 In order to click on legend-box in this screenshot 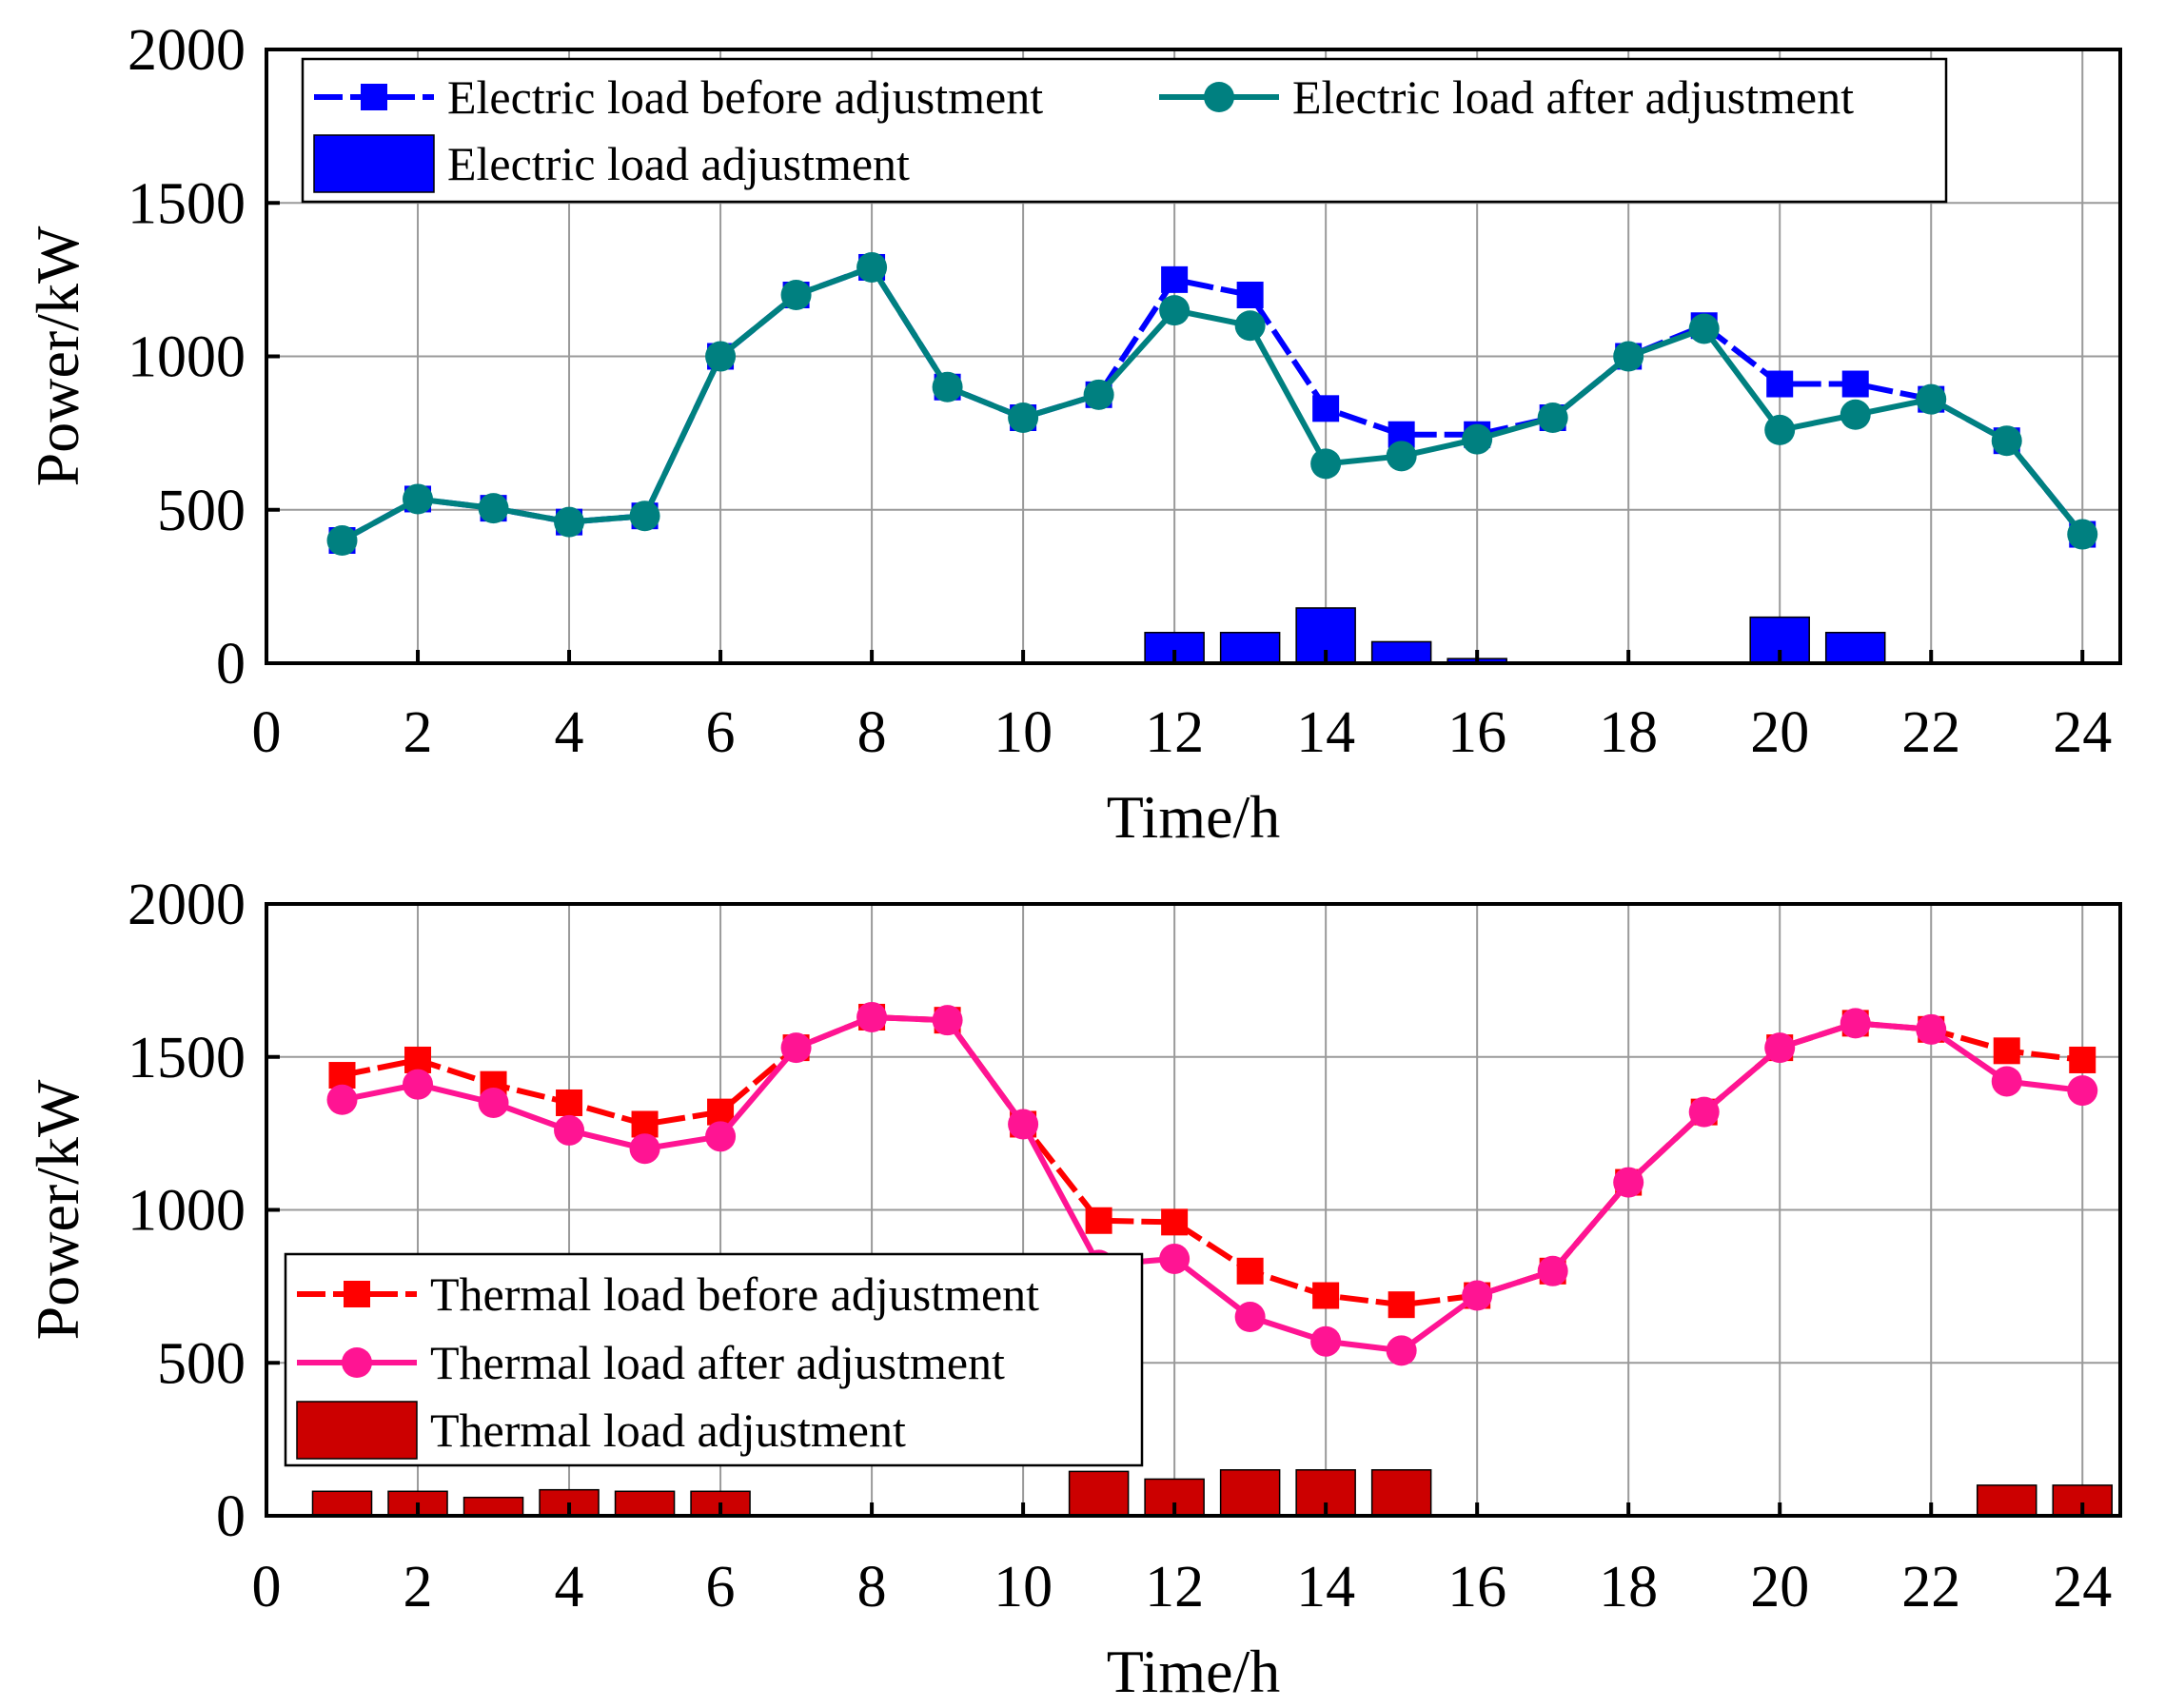, I will do `click(1124, 130)`.